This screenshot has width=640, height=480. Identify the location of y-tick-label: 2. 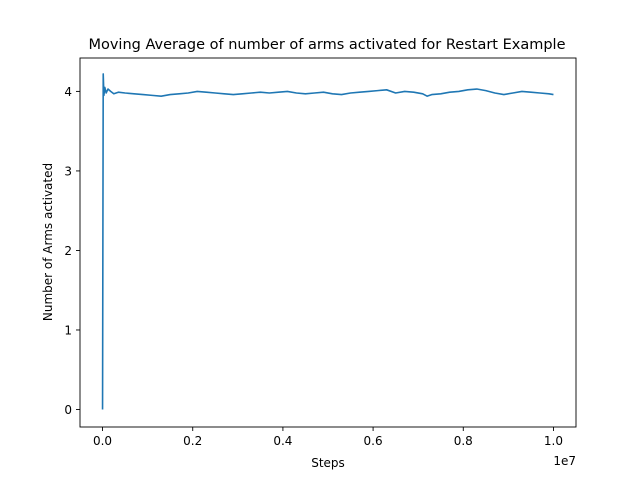
(68, 251).